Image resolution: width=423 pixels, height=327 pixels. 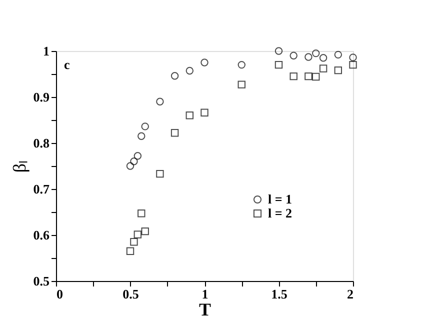 I want to click on annotation: c, so click(x=67, y=64).